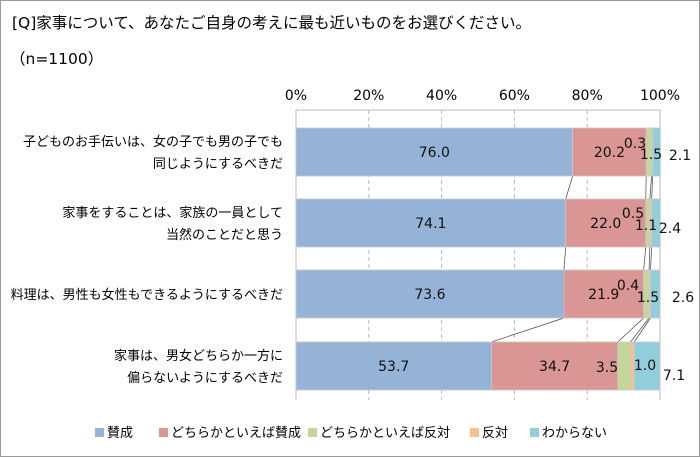  I want to click on data-label: 1.0, so click(645, 366).